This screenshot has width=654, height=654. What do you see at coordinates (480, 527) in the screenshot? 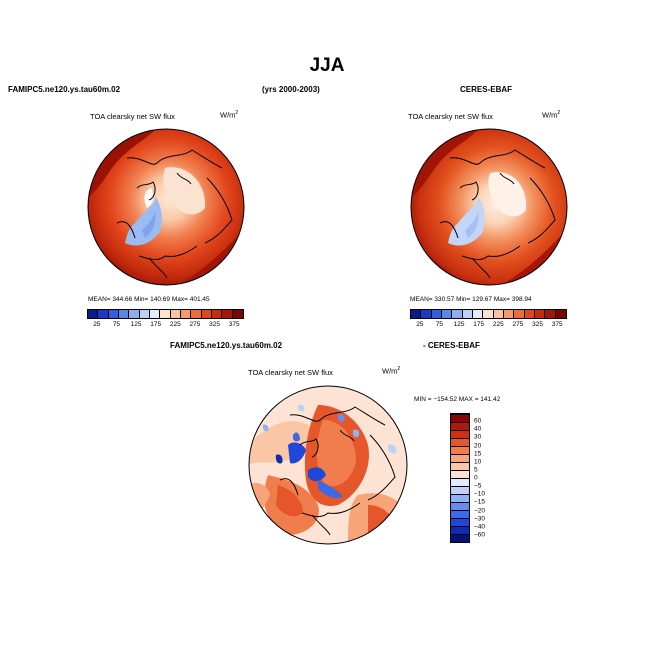
I see `colorbar-tick-label: −40` at bounding box center [480, 527].